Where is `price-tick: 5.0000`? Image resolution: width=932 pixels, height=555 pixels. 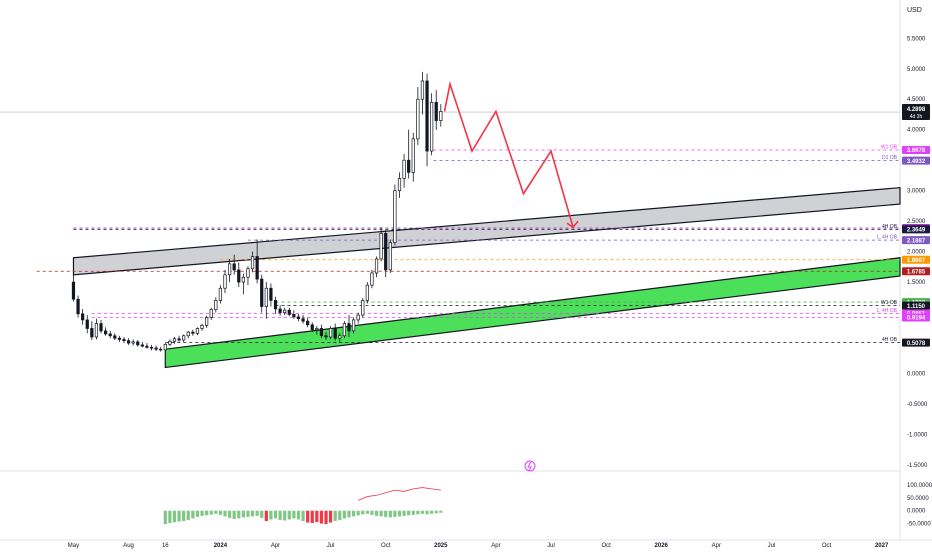
price-tick: 5.0000 is located at coordinates (916, 70).